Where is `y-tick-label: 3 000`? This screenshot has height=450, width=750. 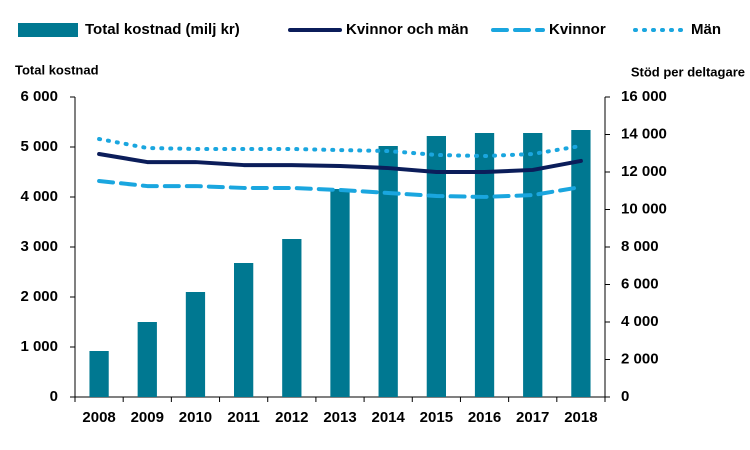
y-tick-label: 3 000 is located at coordinates (39, 246).